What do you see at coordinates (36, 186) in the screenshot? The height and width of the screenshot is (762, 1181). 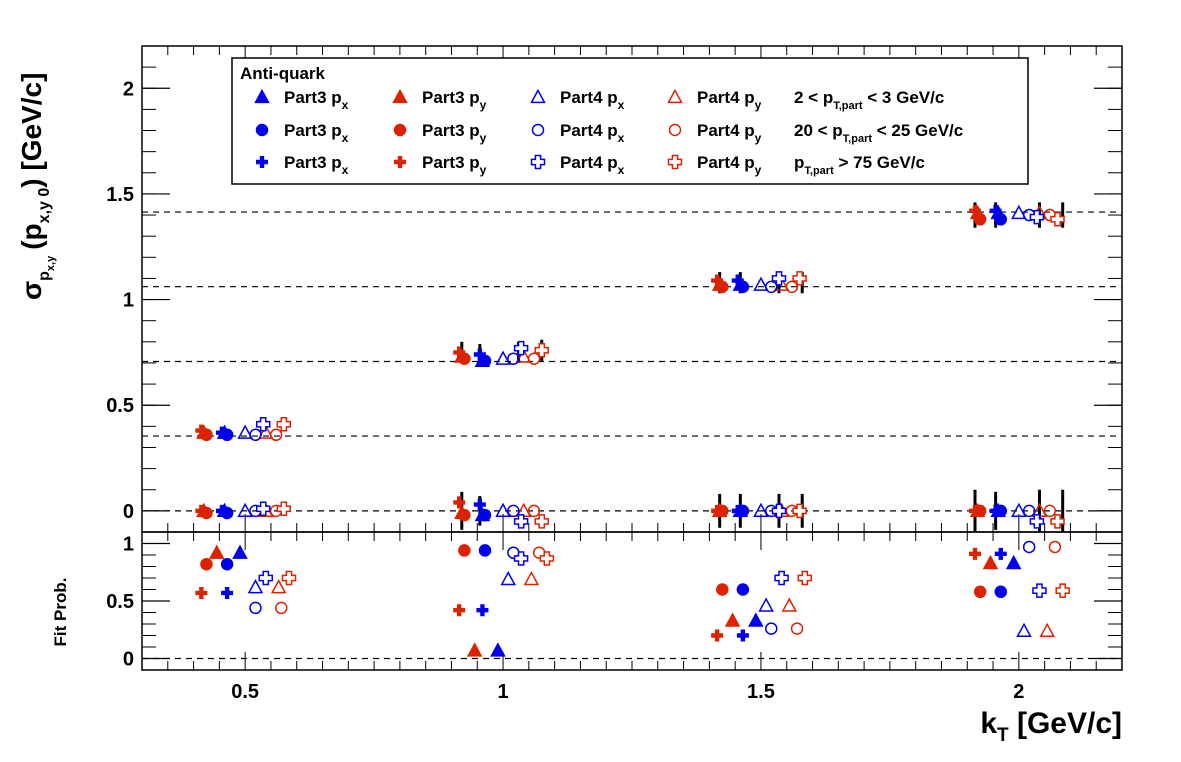 I see `y-axis-label-top: σpx,y(px,y 0) [GeV/c]` at bounding box center [36, 186].